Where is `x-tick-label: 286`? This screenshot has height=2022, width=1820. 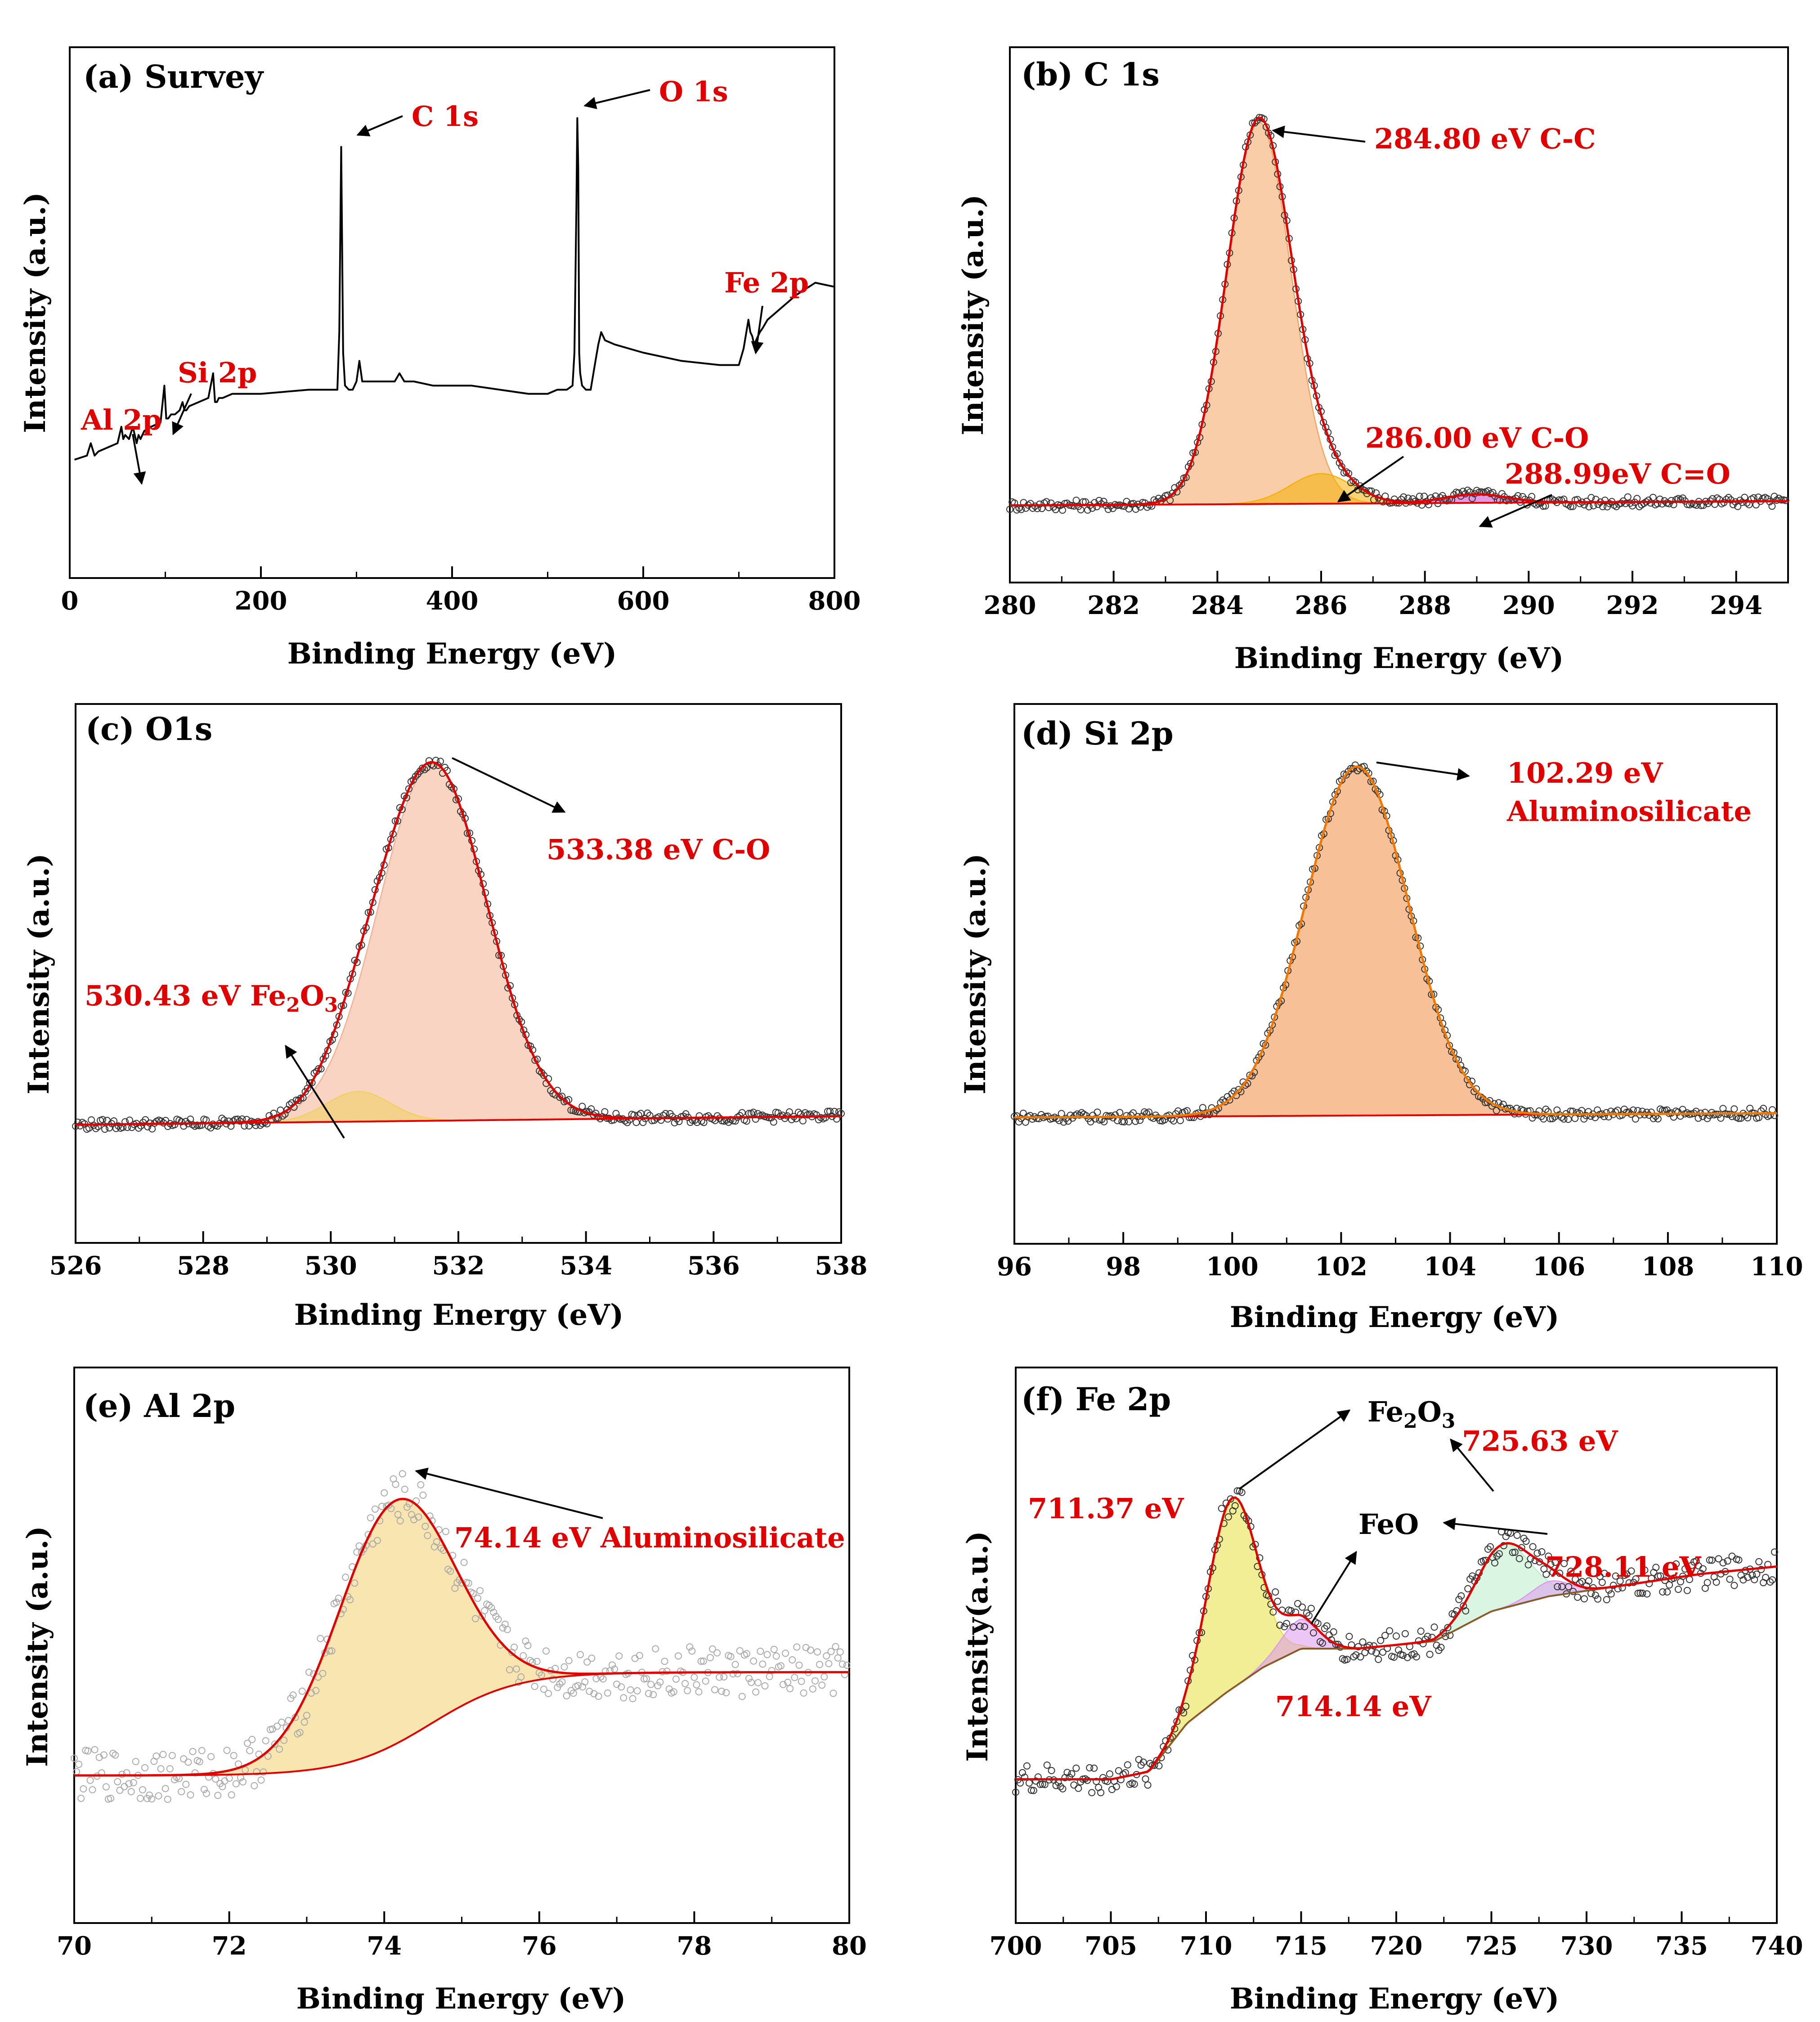 x-tick-label: 286 is located at coordinates (1322, 605).